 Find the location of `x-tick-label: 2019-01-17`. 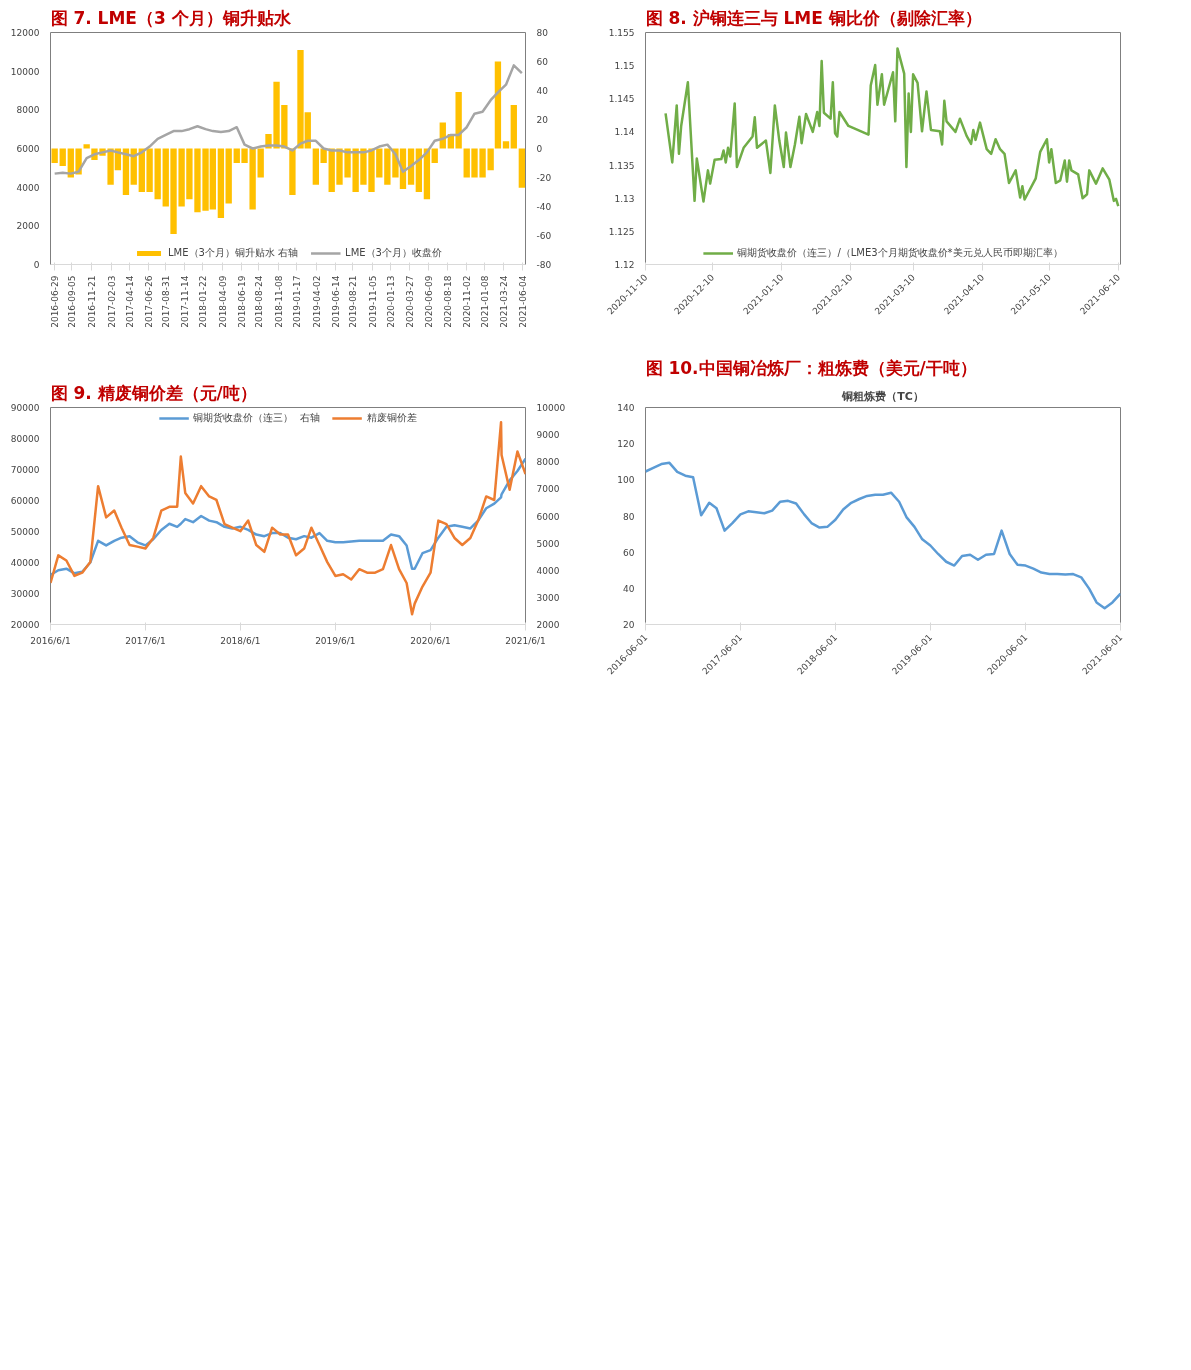

x-tick-label: 2019-01-17 is located at coordinates (297, 301).